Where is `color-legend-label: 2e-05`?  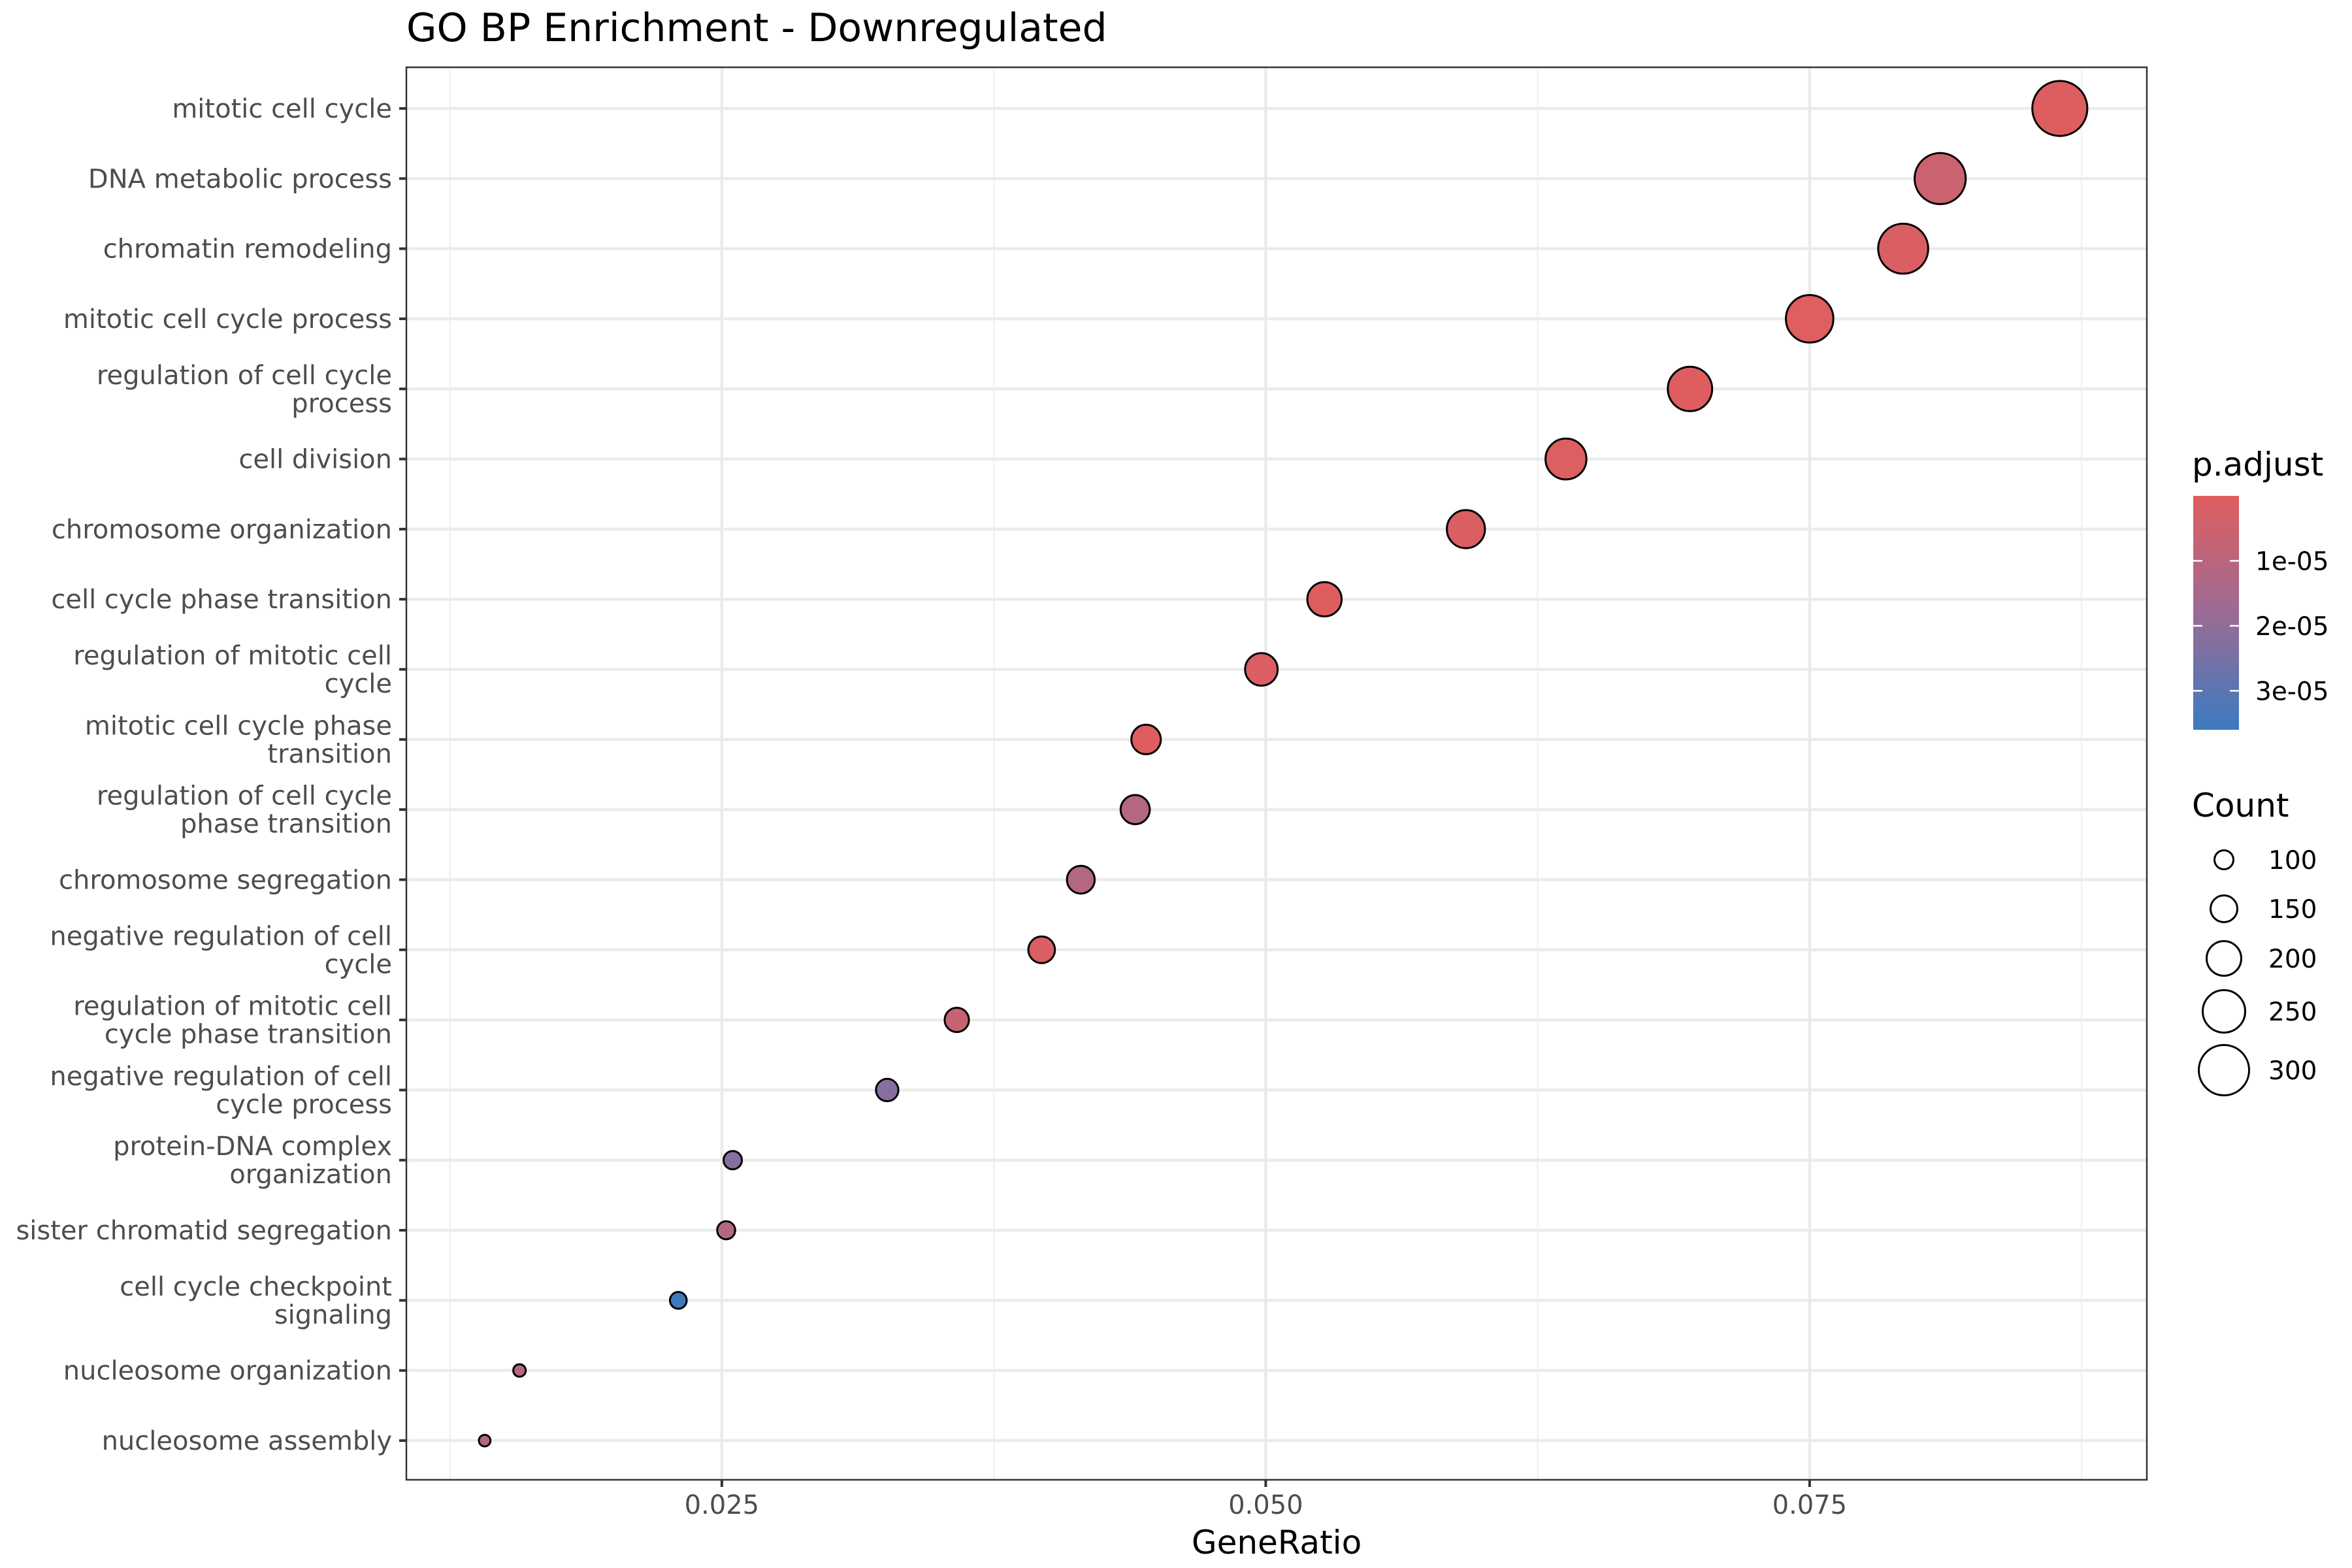
color-legend-label: 2e-05 is located at coordinates (2292, 627).